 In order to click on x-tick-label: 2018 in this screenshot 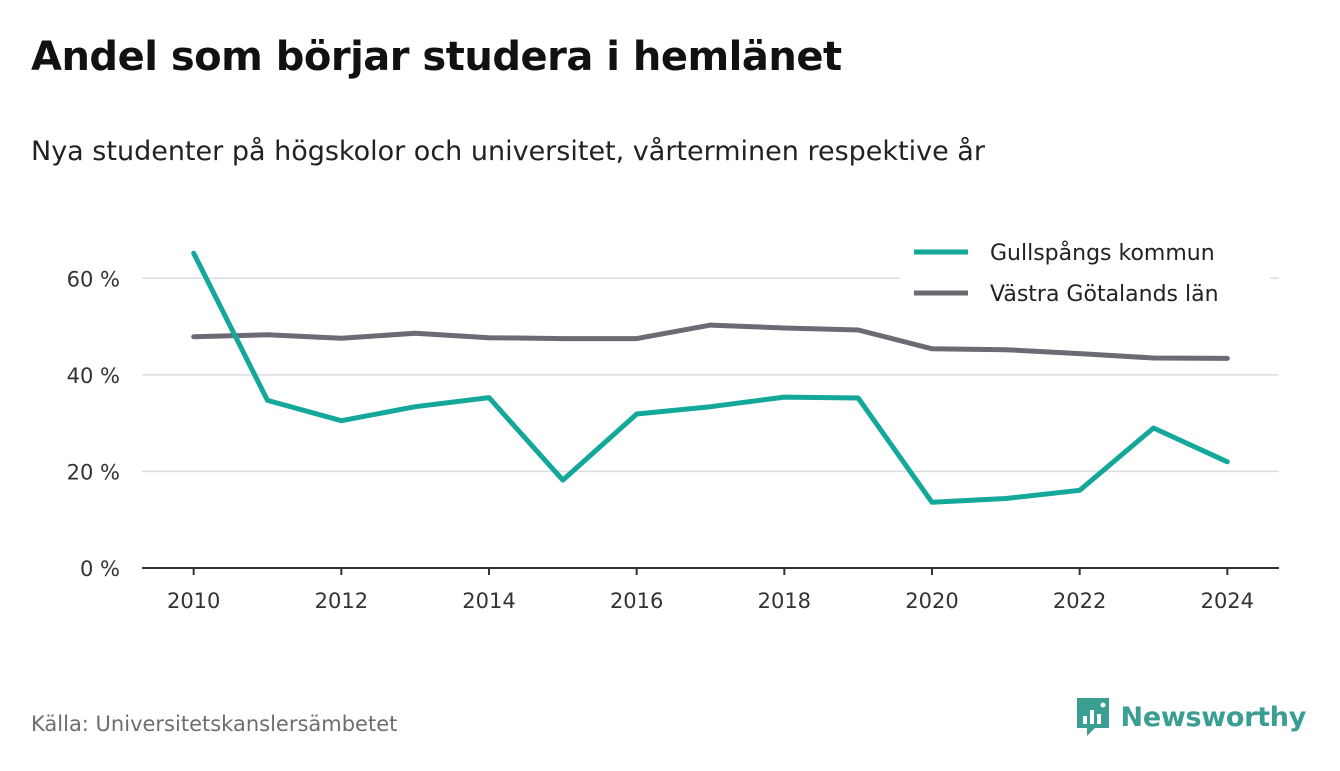, I will do `click(784, 601)`.